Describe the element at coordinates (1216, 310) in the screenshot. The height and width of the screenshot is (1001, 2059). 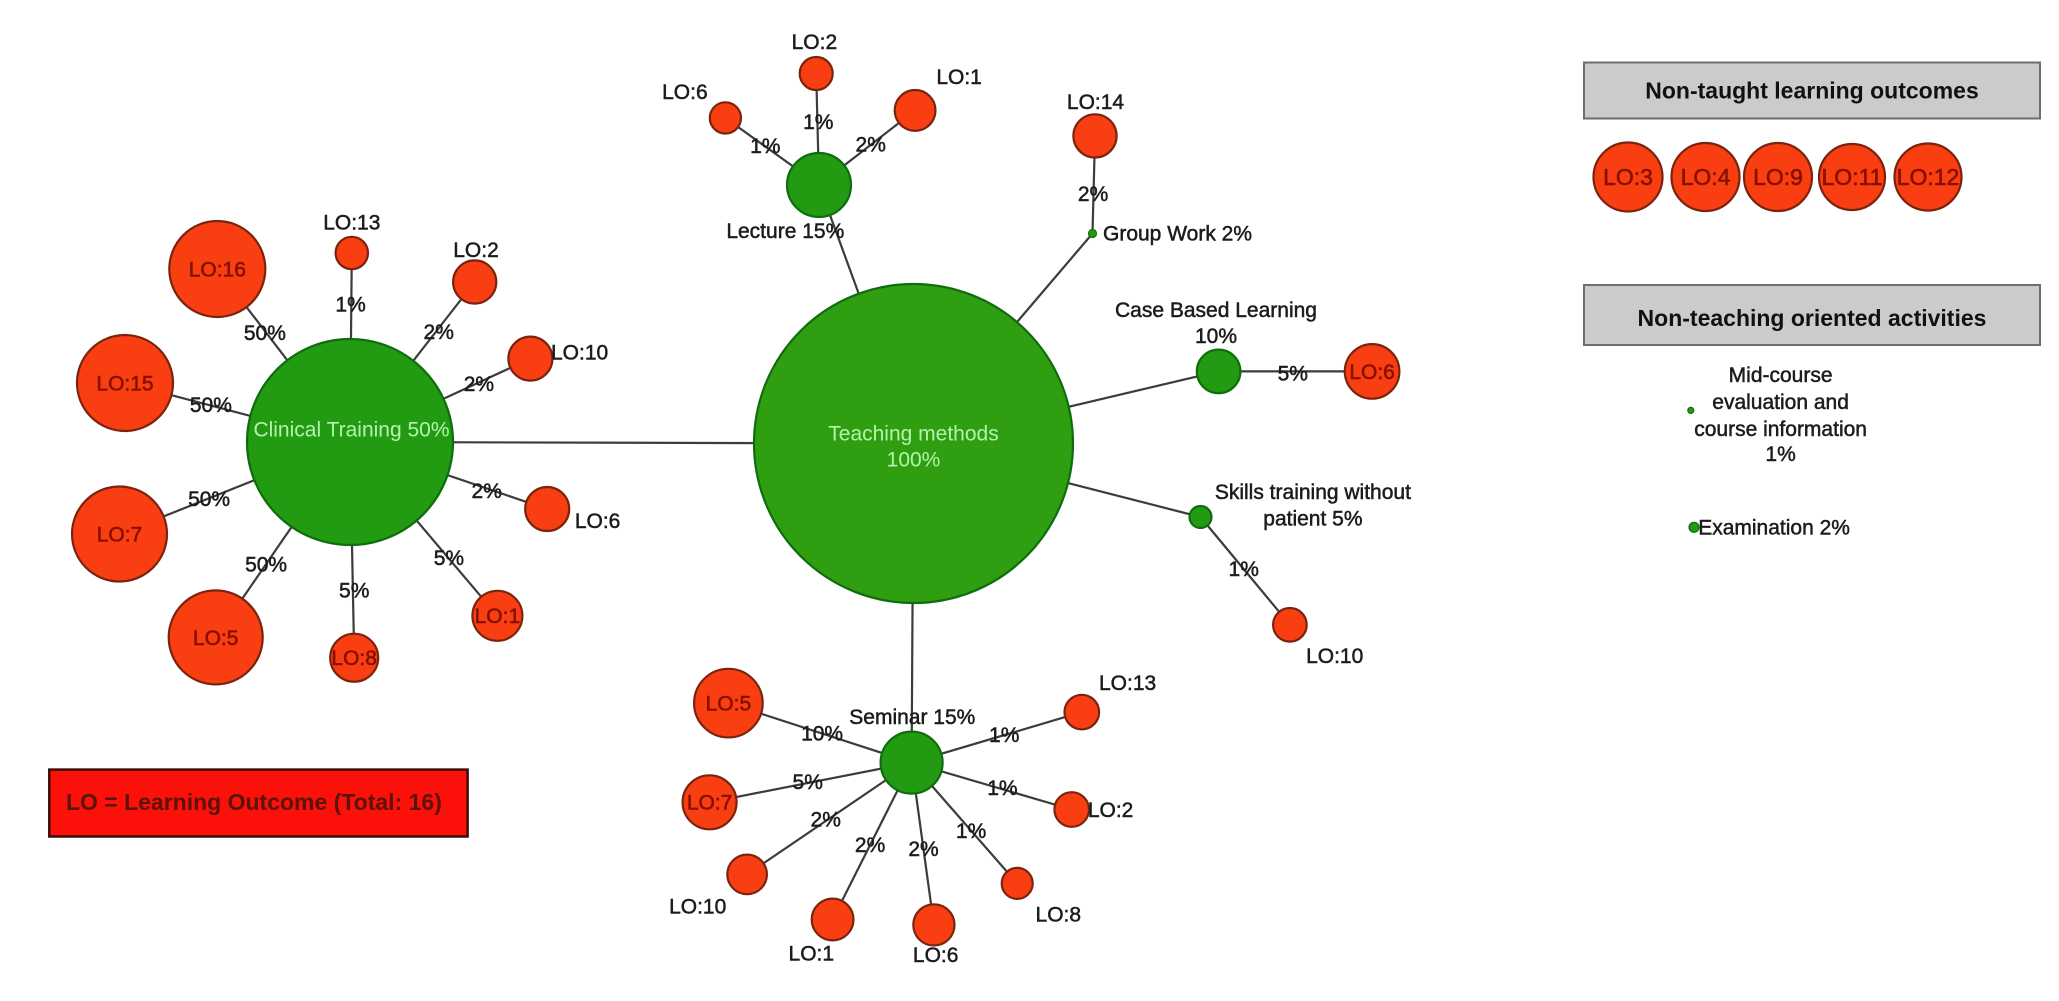
I see `svg-text: Case Based Learning` at that location.